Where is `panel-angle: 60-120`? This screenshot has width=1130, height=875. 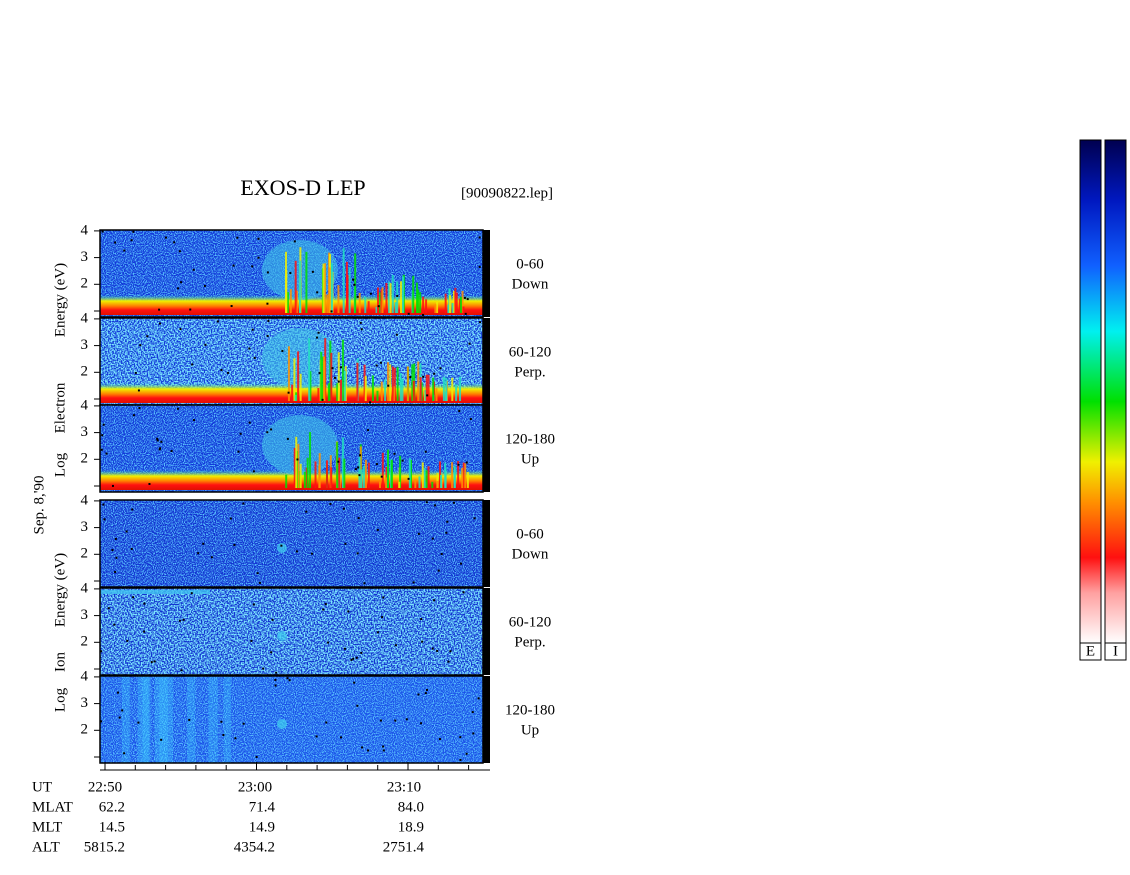
panel-angle: 60-120 is located at coordinates (530, 622).